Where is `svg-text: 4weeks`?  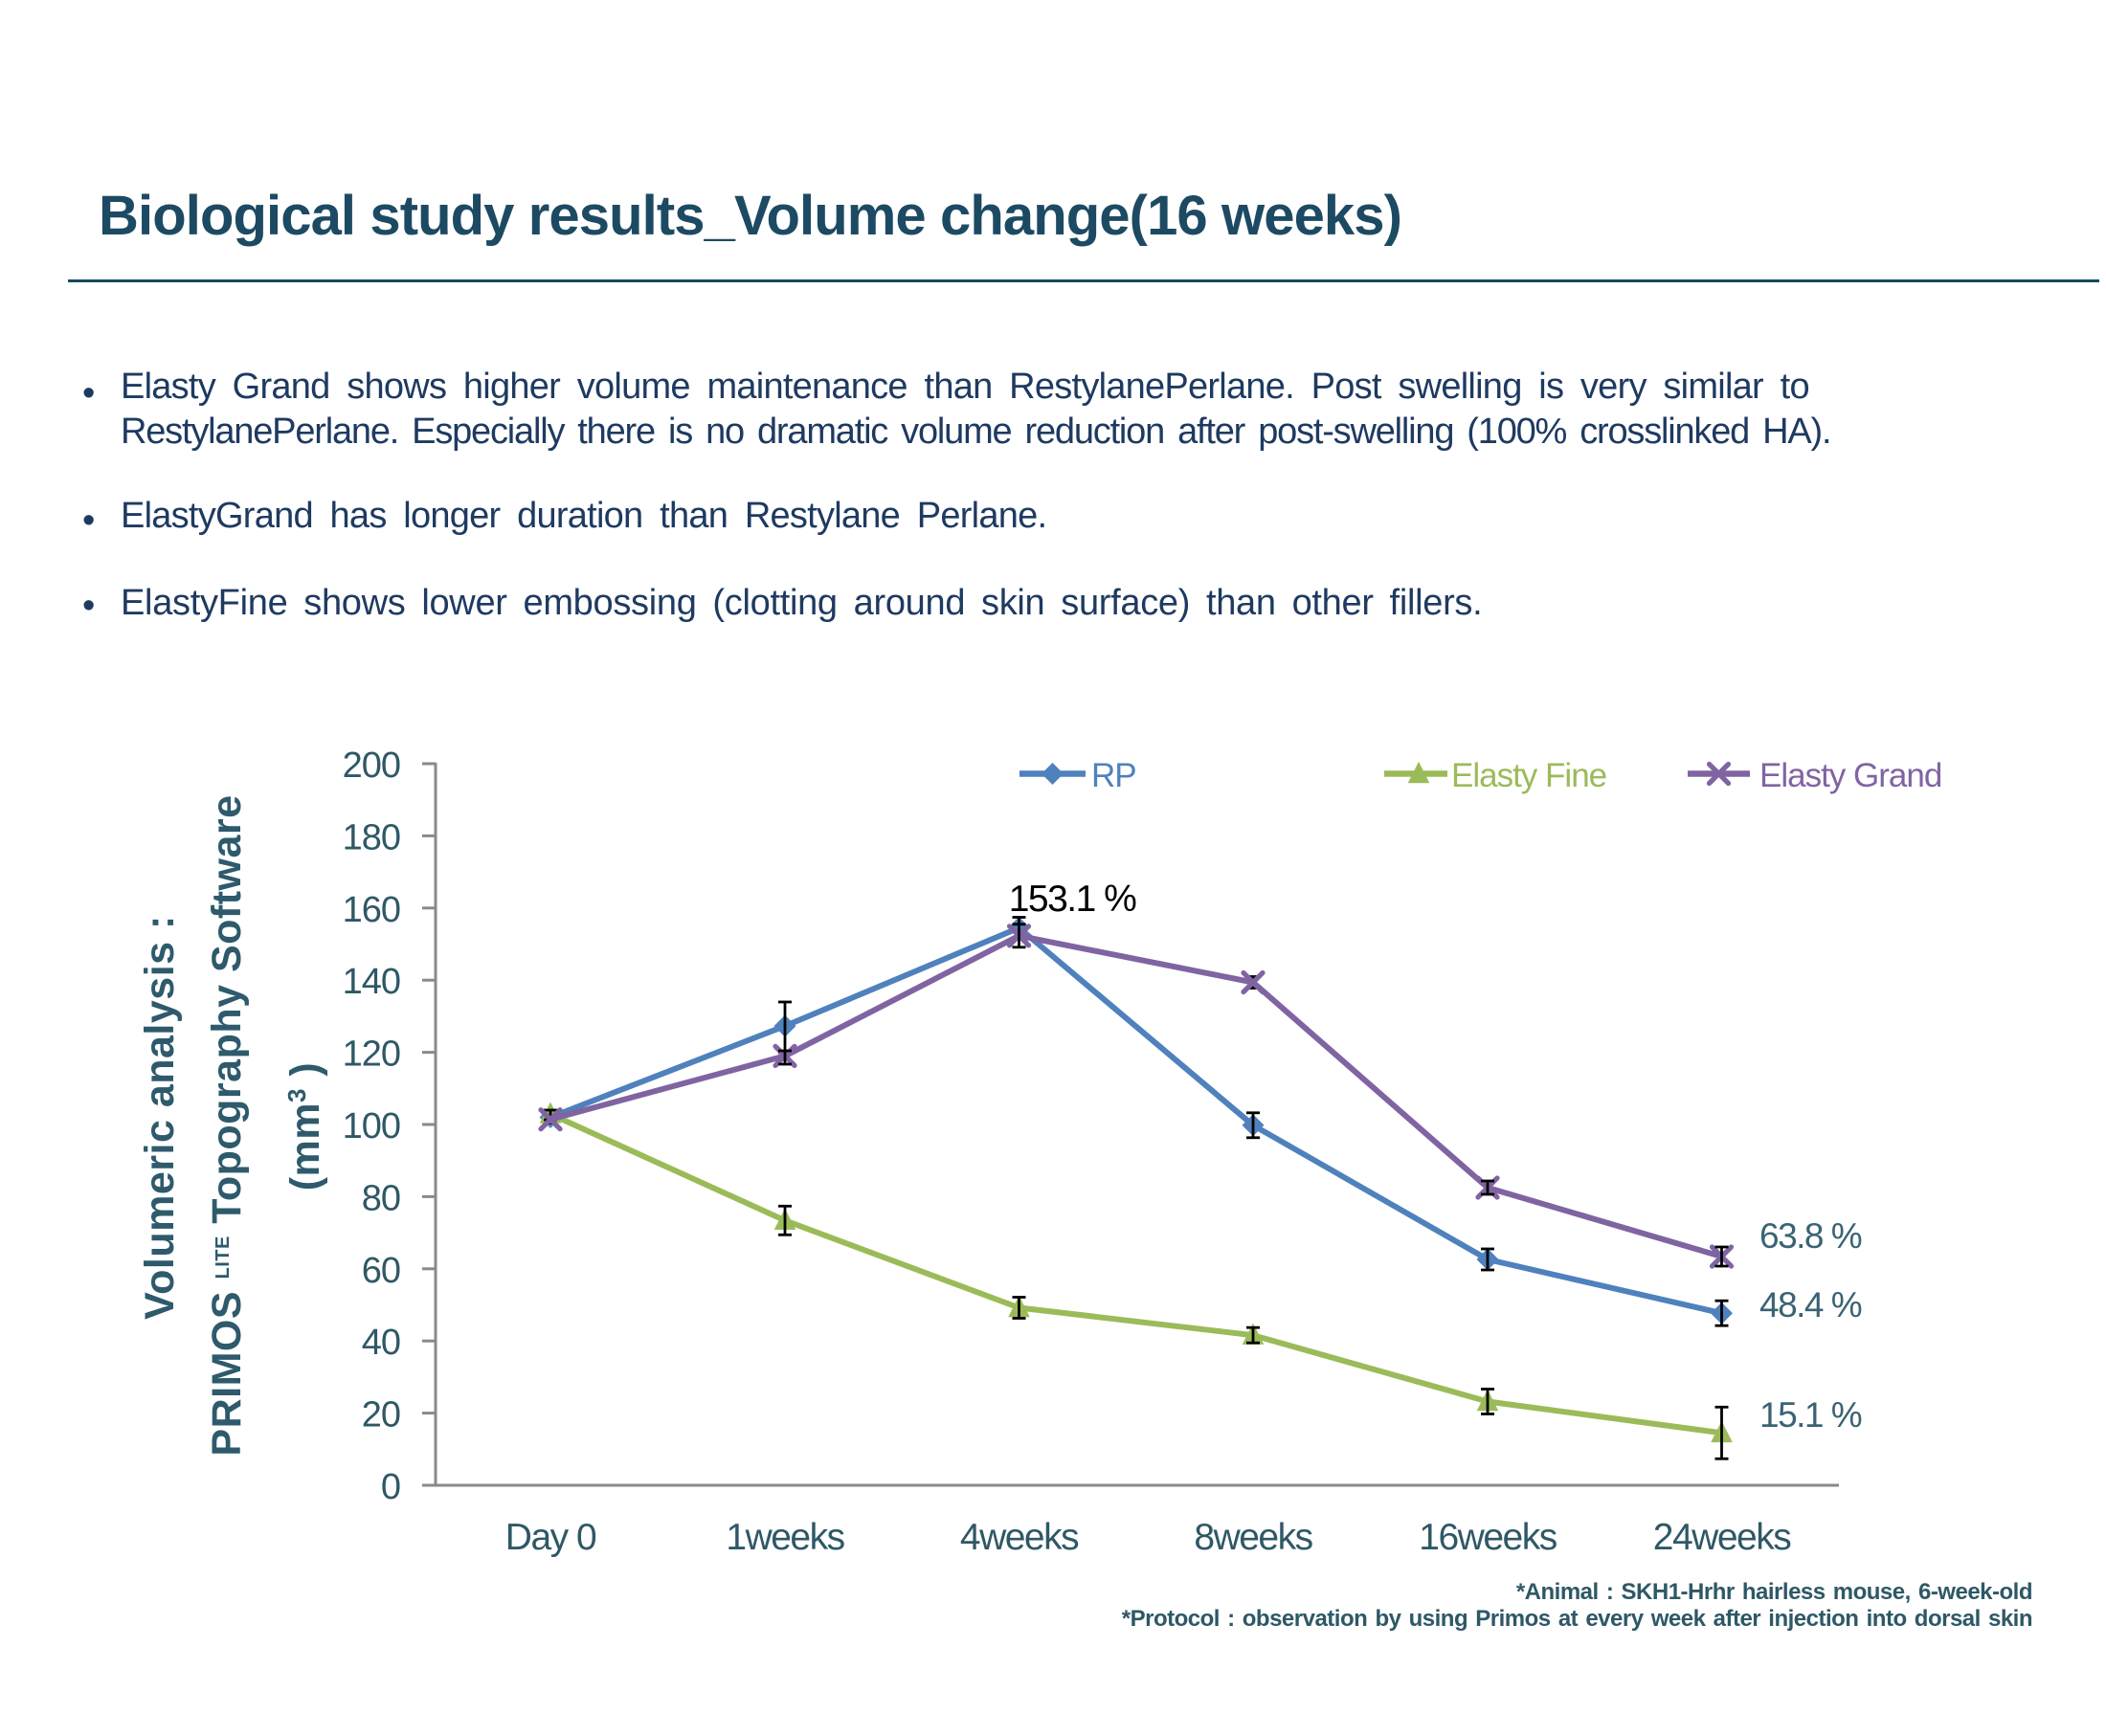 svg-text: 4weeks is located at coordinates (1019, 1537).